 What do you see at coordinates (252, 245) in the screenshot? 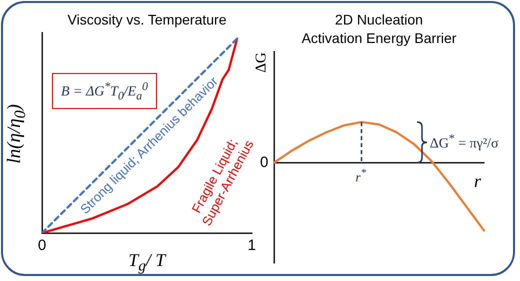
I see `x-tick-label: 1` at bounding box center [252, 245].